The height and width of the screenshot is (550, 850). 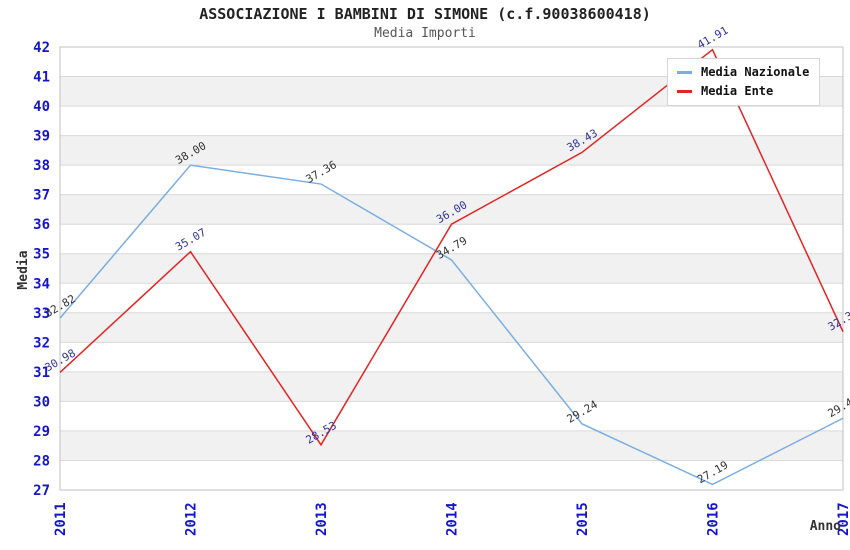 What do you see at coordinates (41, 432) in the screenshot?
I see `y-tick-label: 29` at bounding box center [41, 432].